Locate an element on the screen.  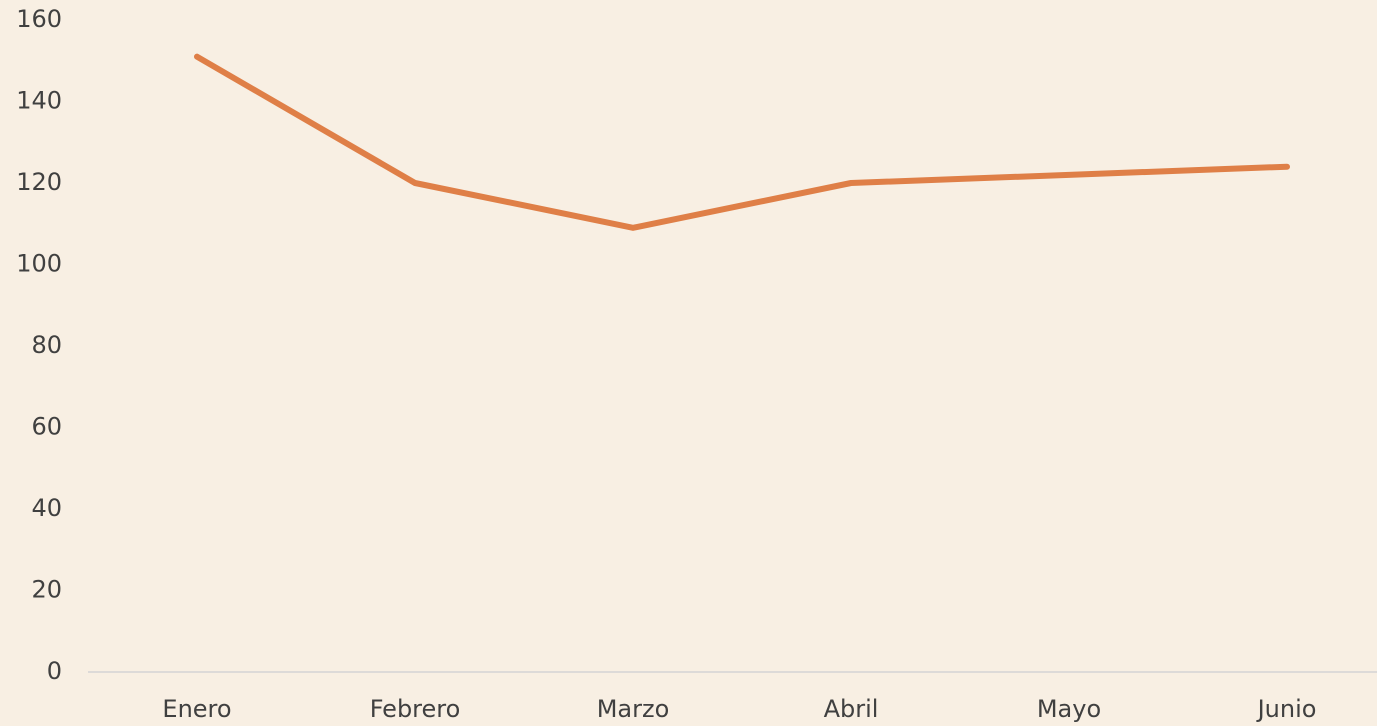
y-tick-label: 0 is located at coordinates (54, 671).